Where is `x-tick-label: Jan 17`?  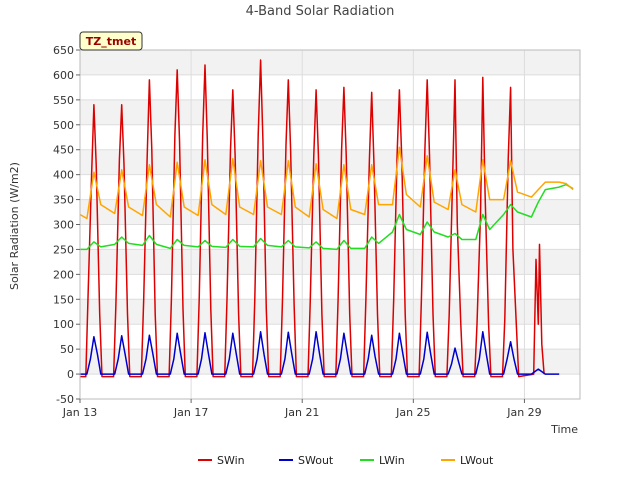 x-tick-label: Jan 17 is located at coordinates (190, 412).